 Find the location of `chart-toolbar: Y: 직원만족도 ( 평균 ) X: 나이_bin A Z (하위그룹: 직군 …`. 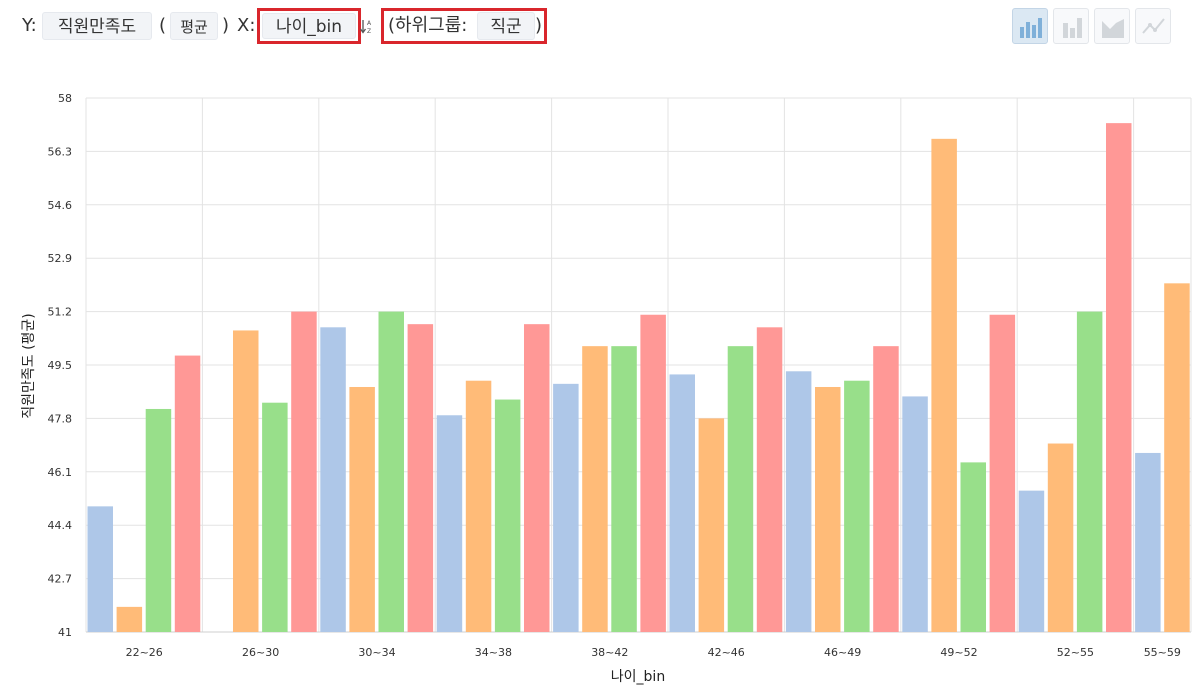

chart-toolbar: Y: 직원만족도 ( 평균 ) X: 나이_bin A Z (하위그룹: 직군 … is located at coordinates (607, 26).